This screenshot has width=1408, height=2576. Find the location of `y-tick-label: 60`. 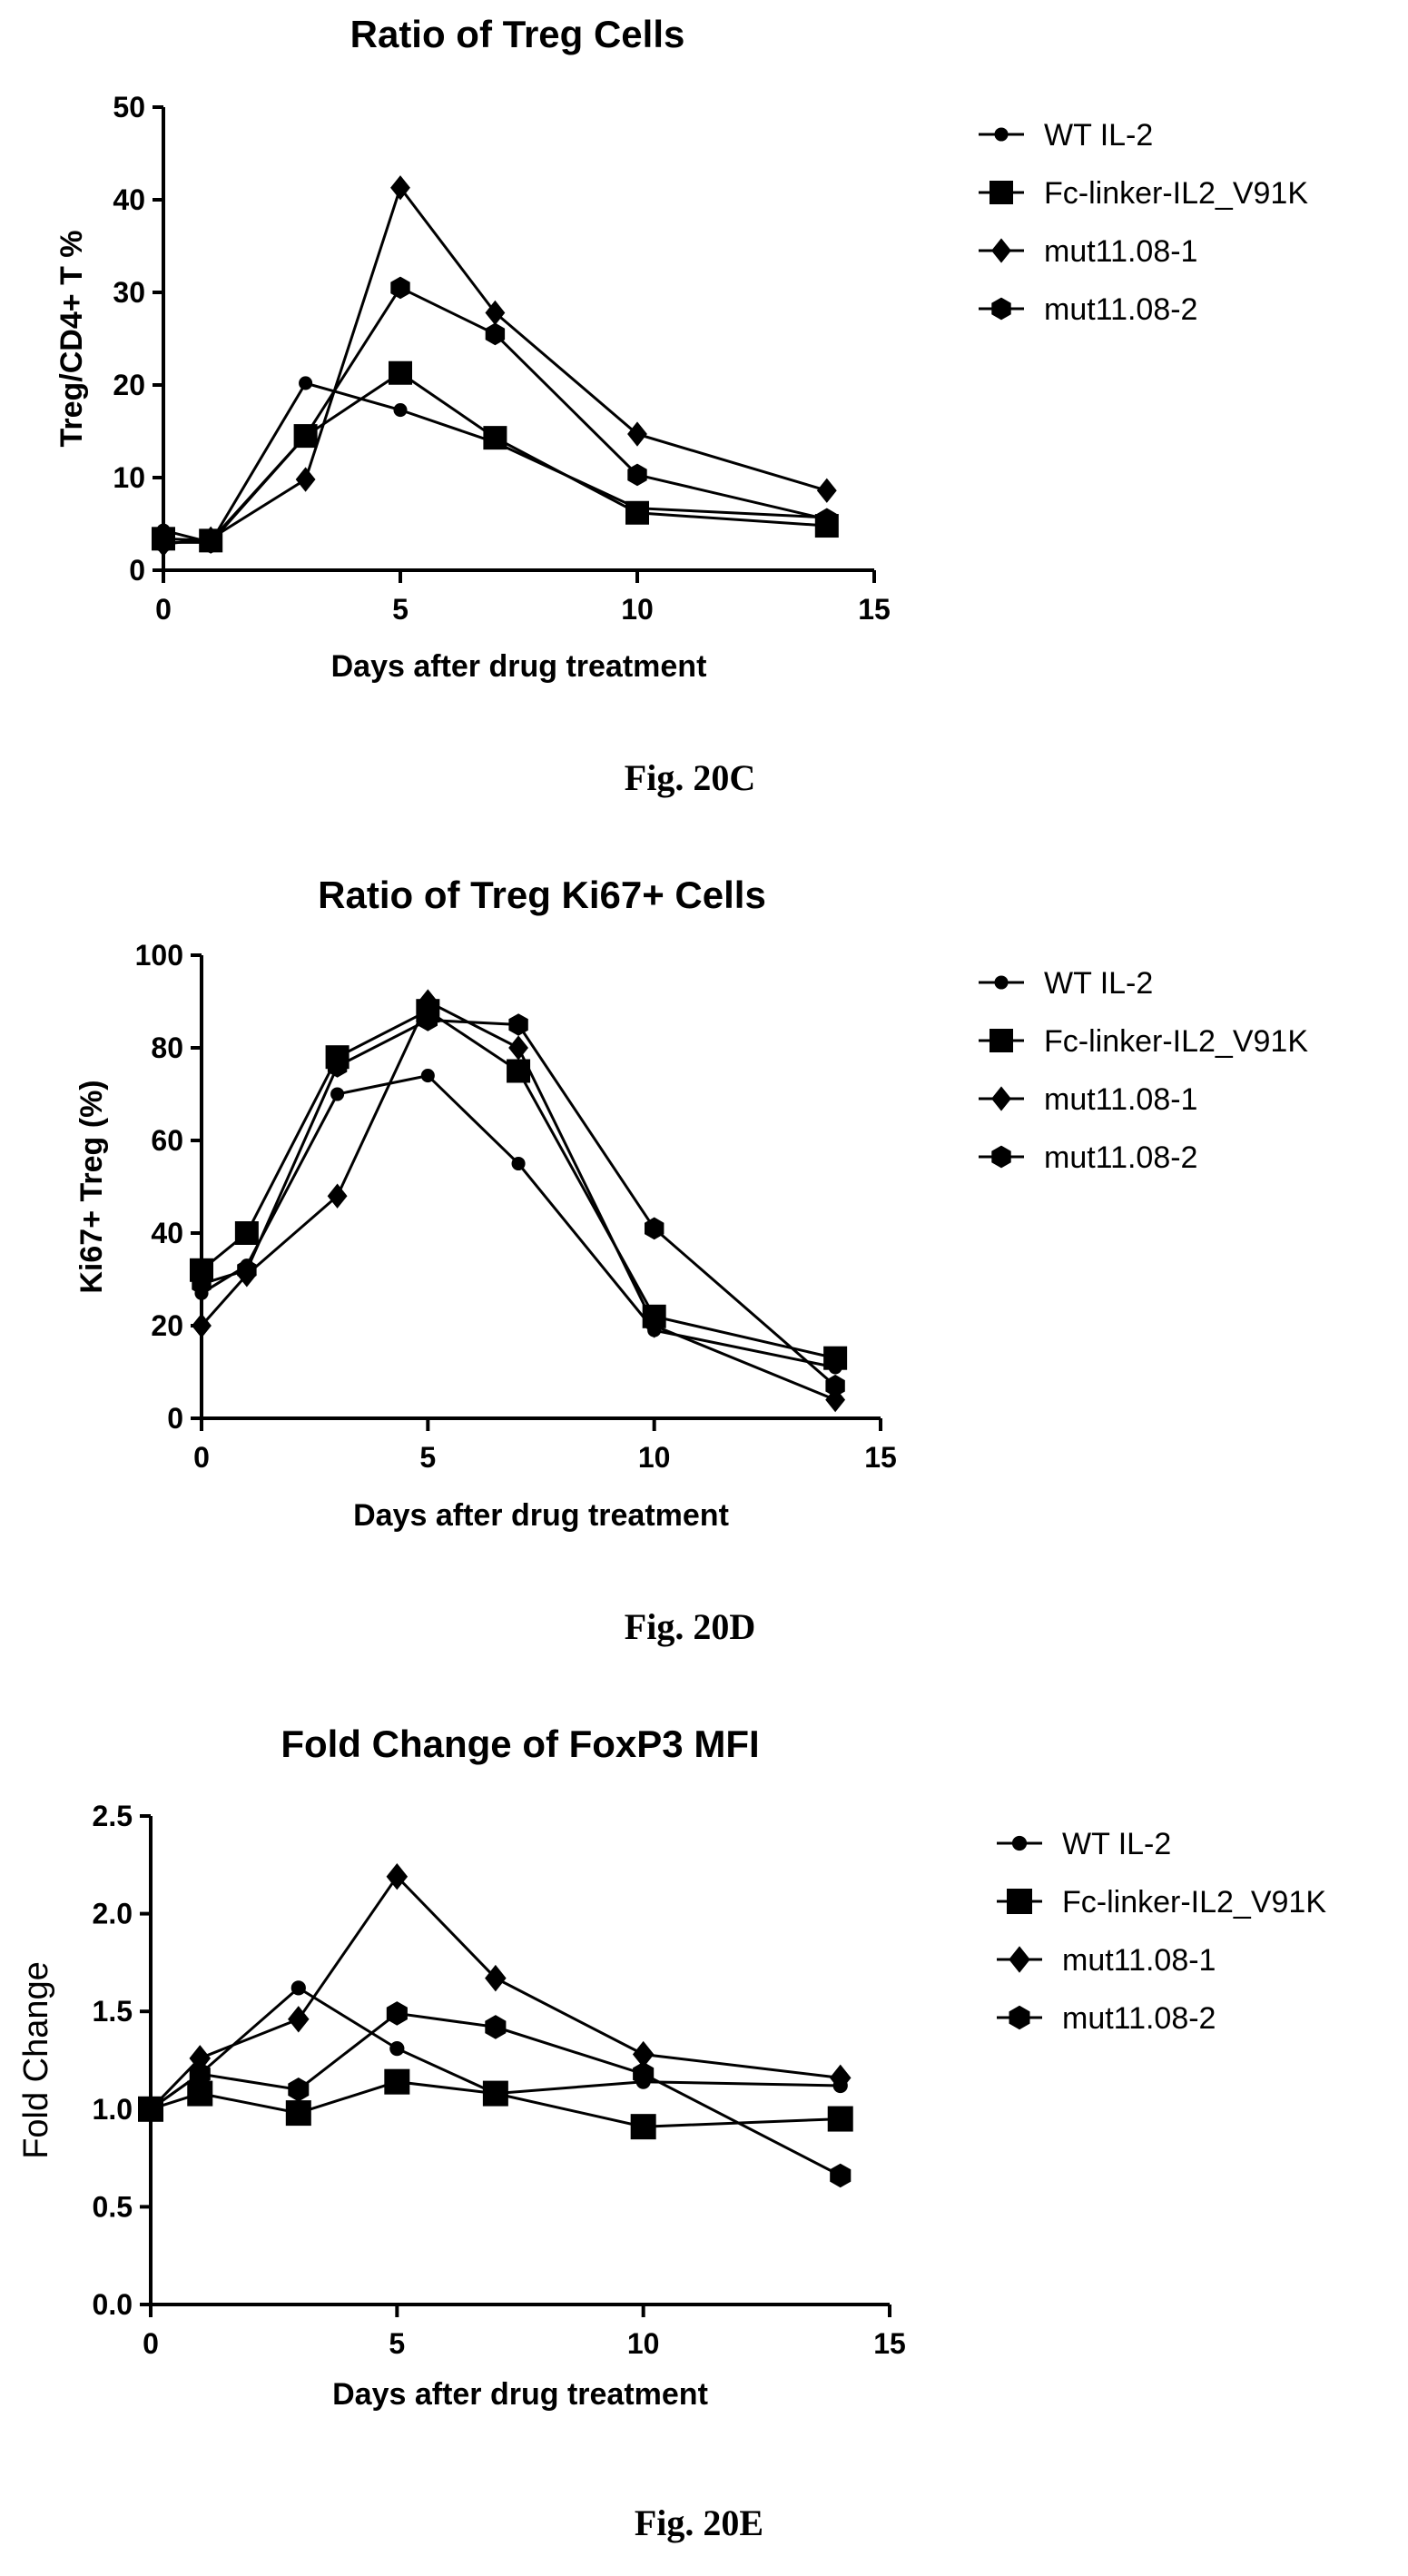

y-tick-label: 60 is located at coordinates (167, 1140).